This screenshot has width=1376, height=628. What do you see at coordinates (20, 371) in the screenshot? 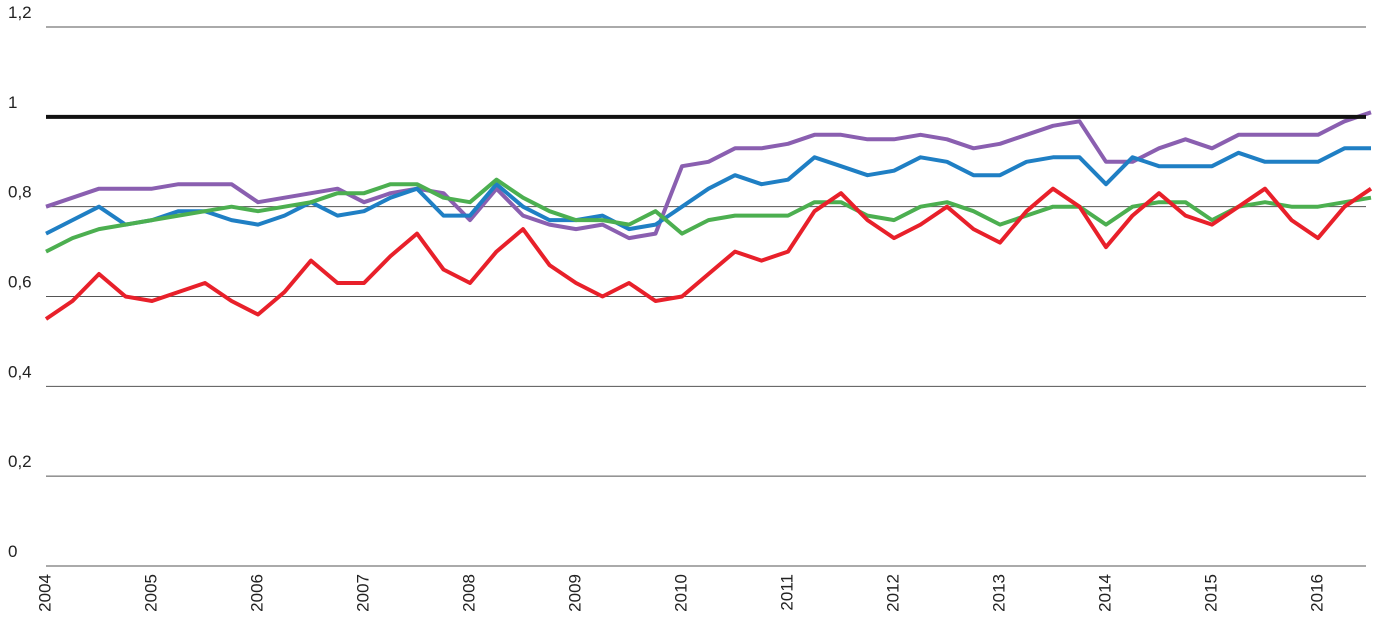
I see `y-tick-label: 0,4` at bounding box center [20, 371].